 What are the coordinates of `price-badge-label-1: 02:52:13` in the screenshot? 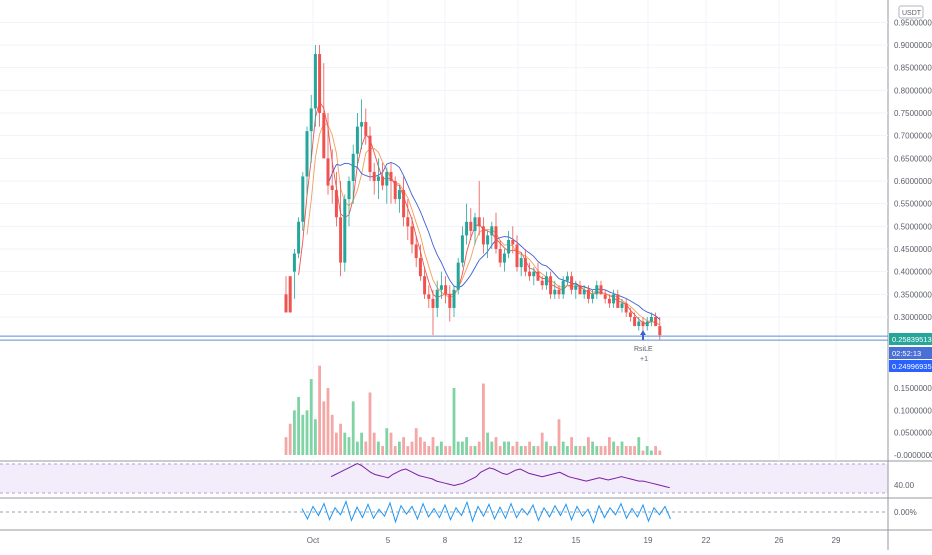 It's located at (906, 353).